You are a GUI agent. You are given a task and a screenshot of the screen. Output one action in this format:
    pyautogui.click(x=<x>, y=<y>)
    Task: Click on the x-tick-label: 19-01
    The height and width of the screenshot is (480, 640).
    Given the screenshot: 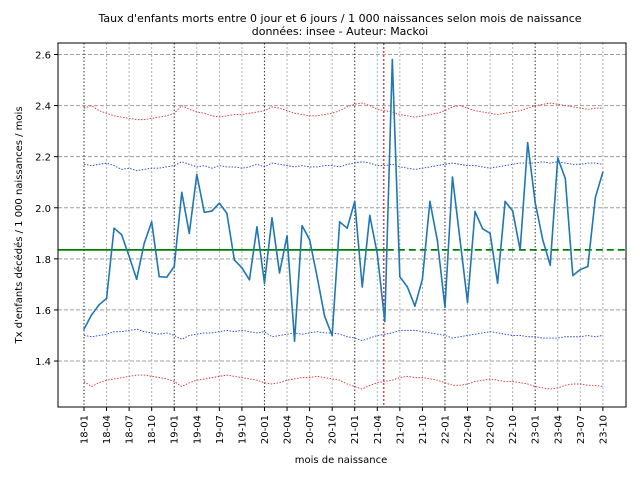 What is the action you would take?
    pyautogui.click(x=175, y=429)
    